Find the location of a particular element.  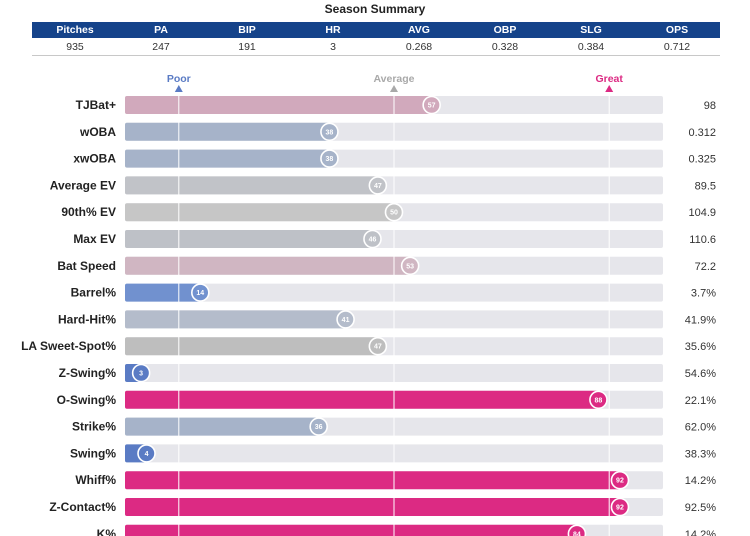

summary-header-cell: OPS is located at coordinates (677, 30).